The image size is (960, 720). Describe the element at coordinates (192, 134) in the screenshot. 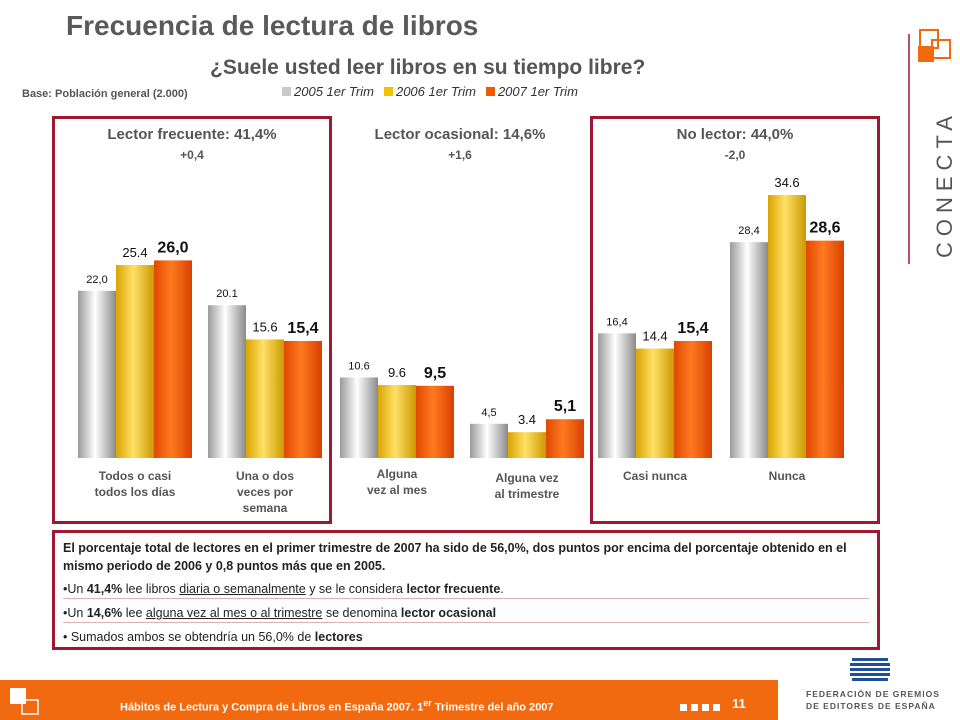

I see `group-title-frequent: Lector frecuente: 41,4%` at that location.